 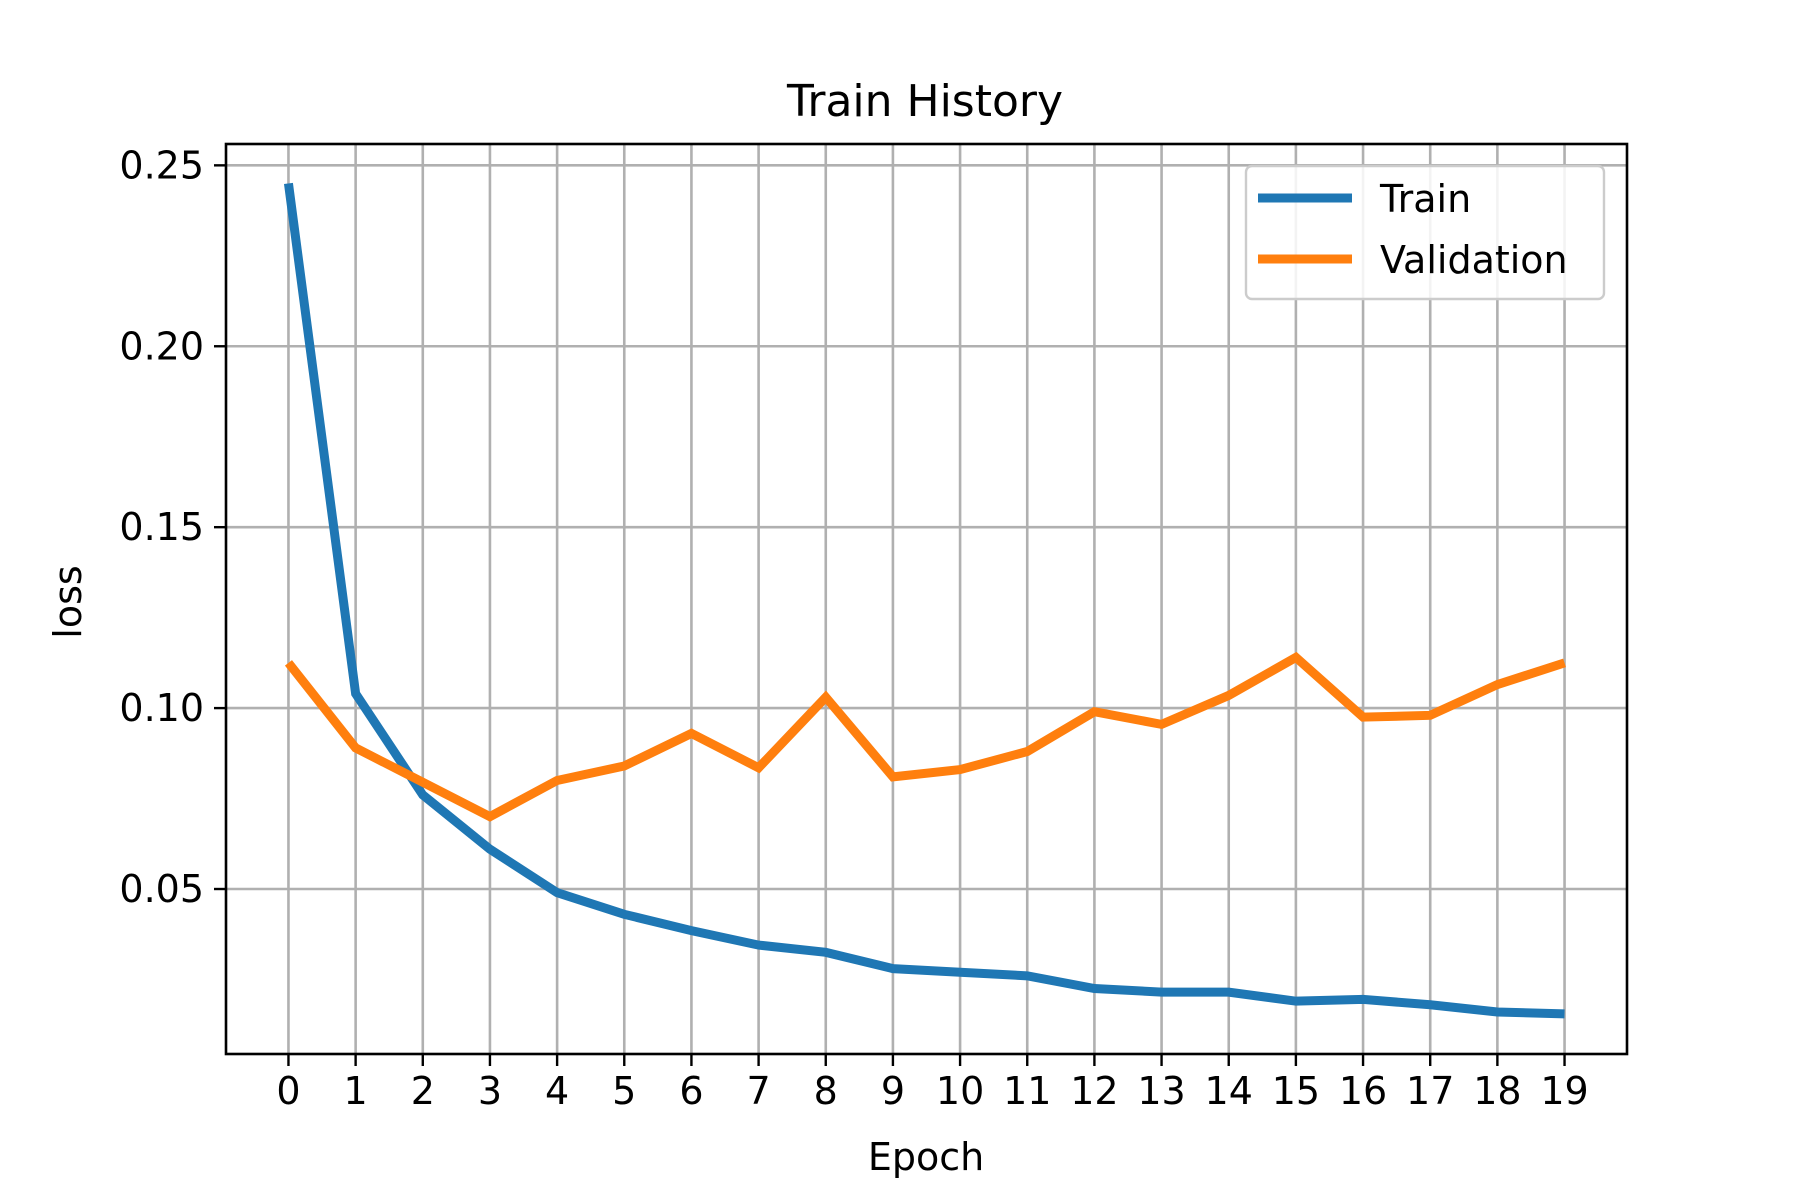 I want to click on y-tick-label: 0.20, so click(x=161, y=346).